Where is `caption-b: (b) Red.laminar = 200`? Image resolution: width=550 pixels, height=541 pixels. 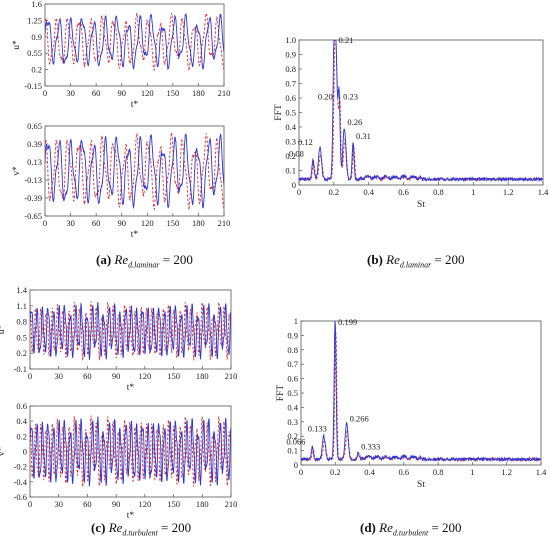
caption-b: (b) Red.laminar = 200 is located at coordinates (416, 261).